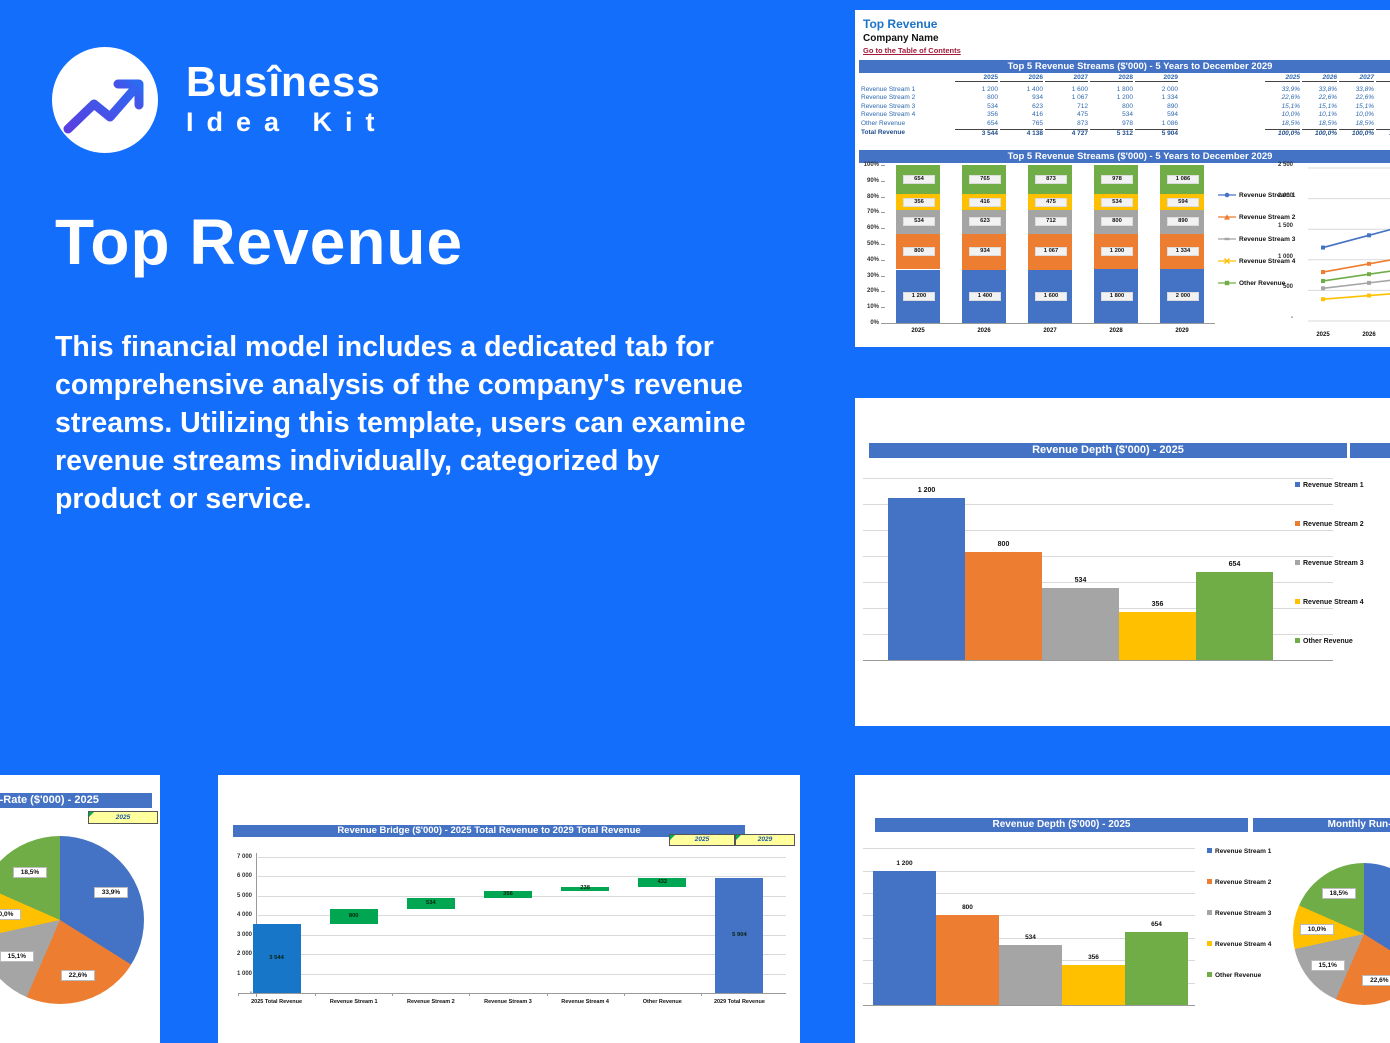 This screenshot has height=1043, width=1390. What do you see at coordinates (872, 228) in the screenshot?
I see `y-axis-tick: 60%` at bounding box center [872, 228].